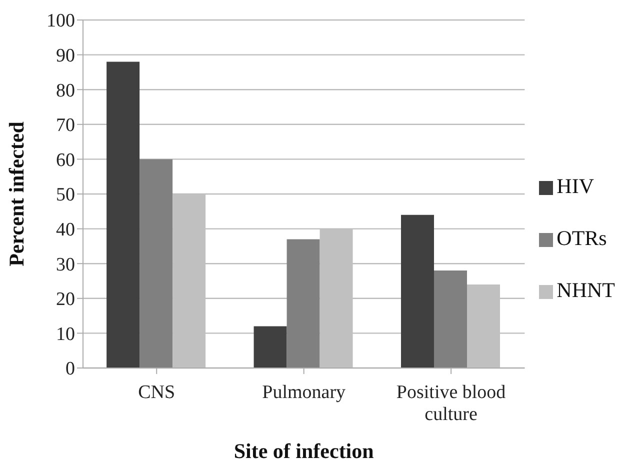 The image size is (643, 476). What do you see at coordinates (65, 195) in the screenshot?
I see `y-tick-label: 50` at bounding box center [65, 195].